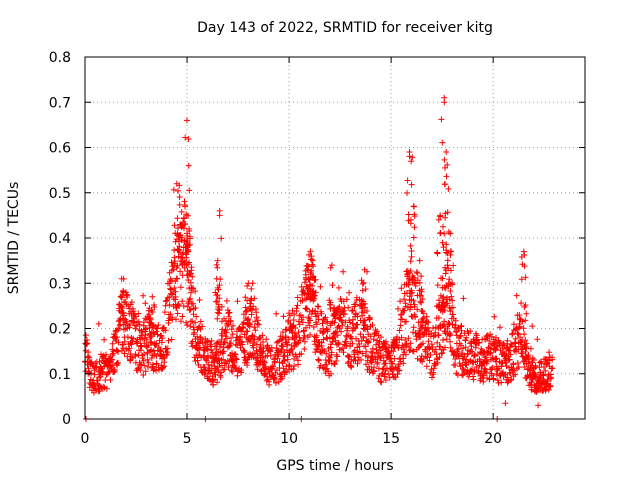  What do you see at coordinates (60, 284) in the screenshot?
I see `y-tick-label: 0.3` at bounding box center [60, 284].